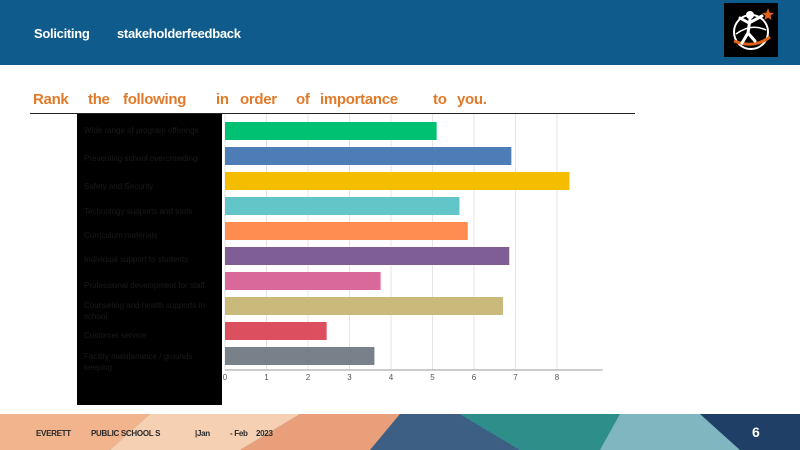 Image resolution: width=800 pixels, height=450 pixels. I want to click on question-underline, so click(332, 113).